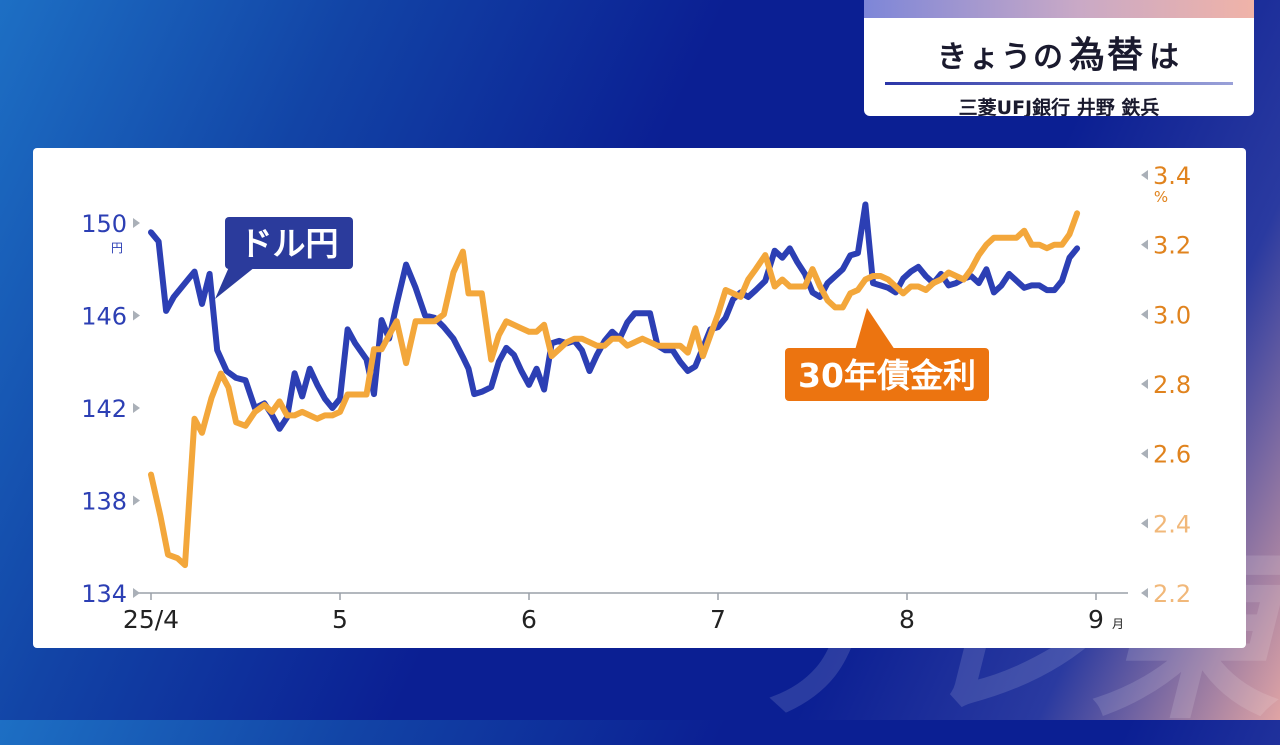  Describe the element at coordinates (1172, 246) in the screenshot. I see `right-tick-label: 3.2` at that location.